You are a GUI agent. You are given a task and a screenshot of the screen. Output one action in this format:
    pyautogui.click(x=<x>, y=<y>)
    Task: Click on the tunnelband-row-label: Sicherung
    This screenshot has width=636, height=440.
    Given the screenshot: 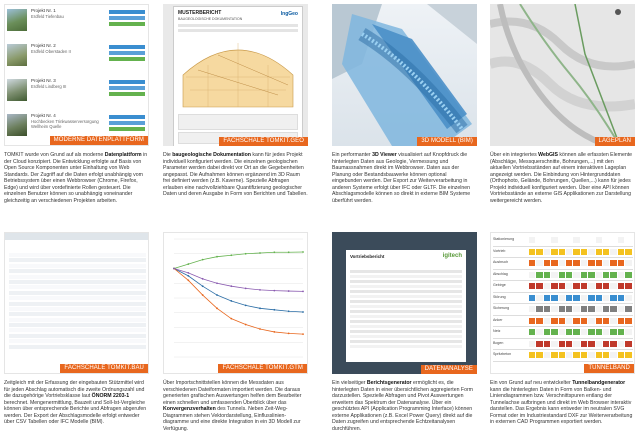 What is the action you would take?
    pyautogui.click(x=501, y=308)
    